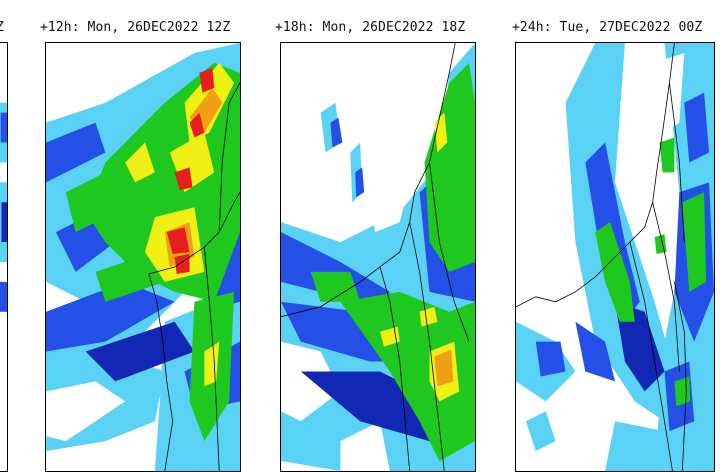 The image size is (720, 472). I want to click on panel-2-label: +18h: Mon, 26DEC2022 18Z, so click(370, 27).